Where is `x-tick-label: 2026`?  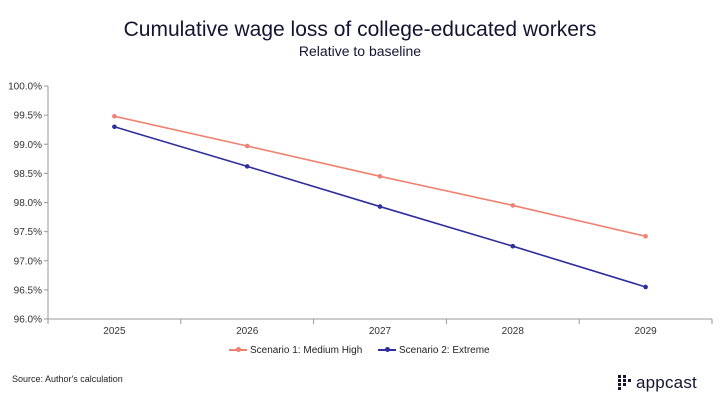
x-tick-label: 2026 is located at coordinates (247, 331).